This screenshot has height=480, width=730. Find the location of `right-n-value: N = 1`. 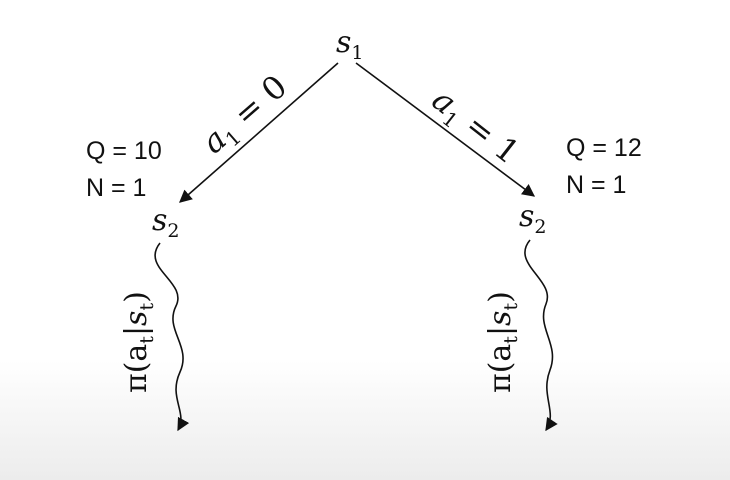

right-n-value: N = 1 is located at coordinates (596, 185).